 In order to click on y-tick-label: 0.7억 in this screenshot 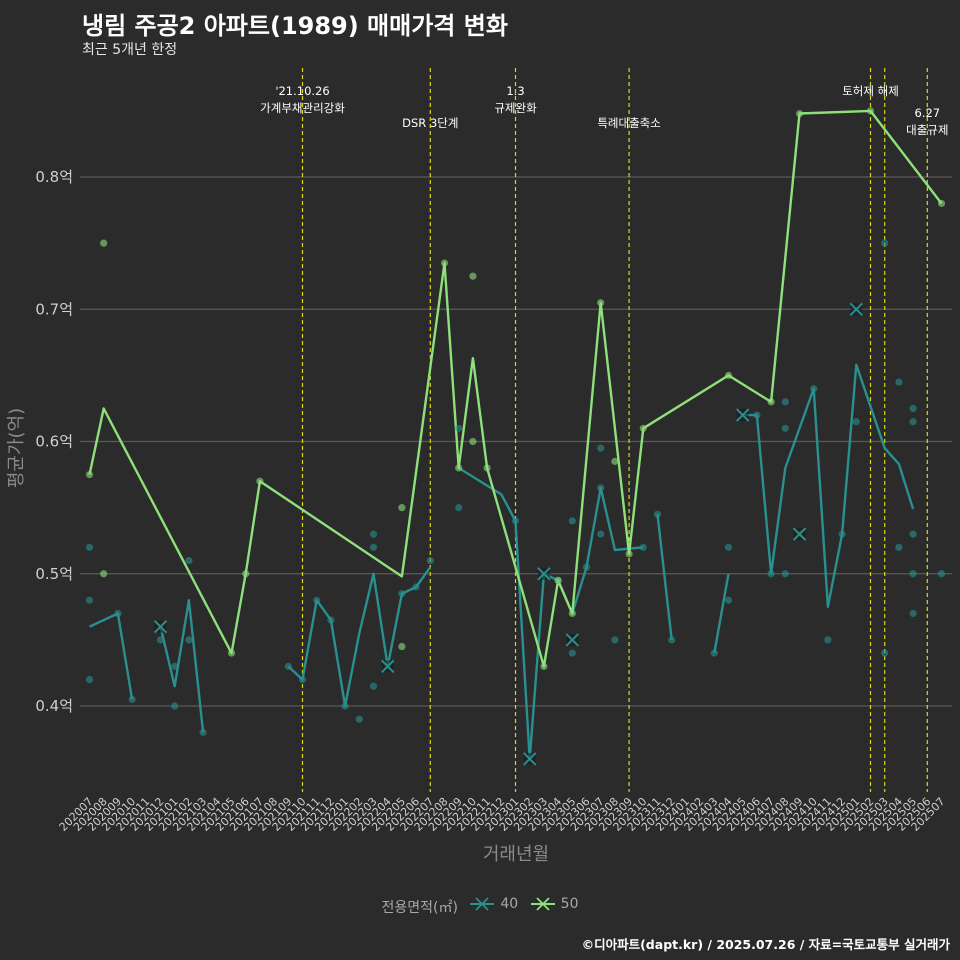, I will do `click(54, 309)`.